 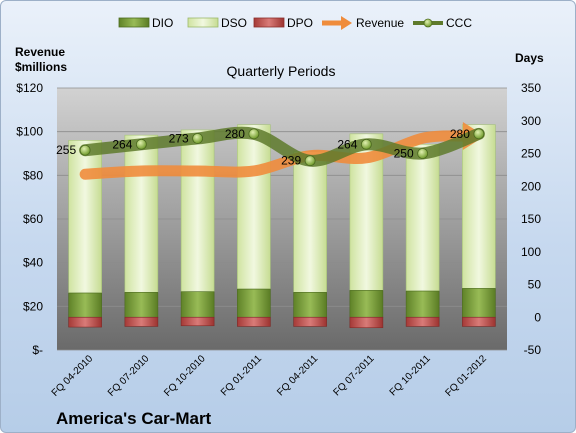 What do you see at coordinates (281, 71) in the screenshot?
I see `chart-title: Quarterly Periods` at bounding box center [281, 71].